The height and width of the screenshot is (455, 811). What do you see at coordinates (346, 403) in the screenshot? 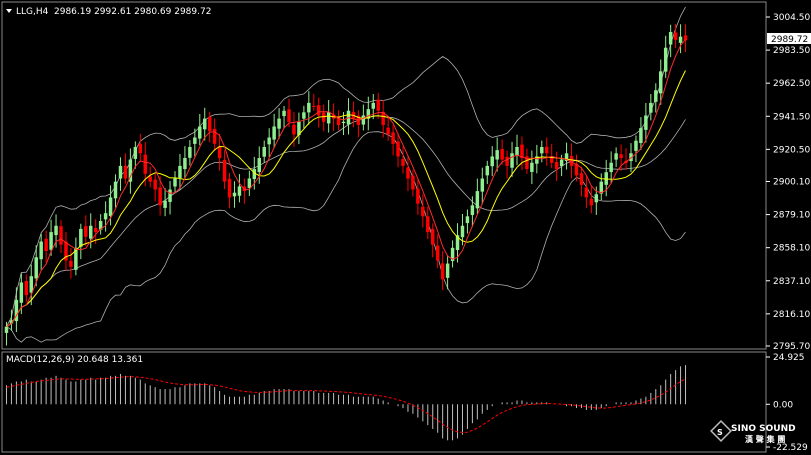
I see `macd-series` at bounding box center [346, 403].